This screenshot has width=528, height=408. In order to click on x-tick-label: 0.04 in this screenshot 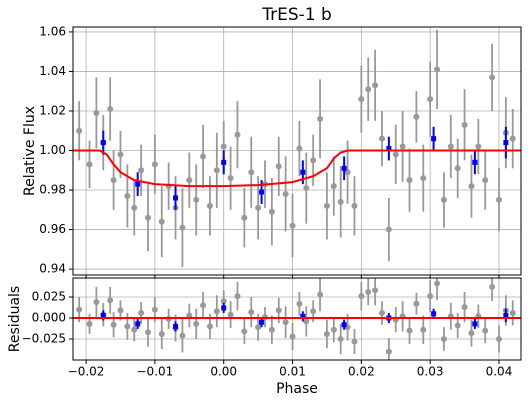, I will do `click(499, 372)`.